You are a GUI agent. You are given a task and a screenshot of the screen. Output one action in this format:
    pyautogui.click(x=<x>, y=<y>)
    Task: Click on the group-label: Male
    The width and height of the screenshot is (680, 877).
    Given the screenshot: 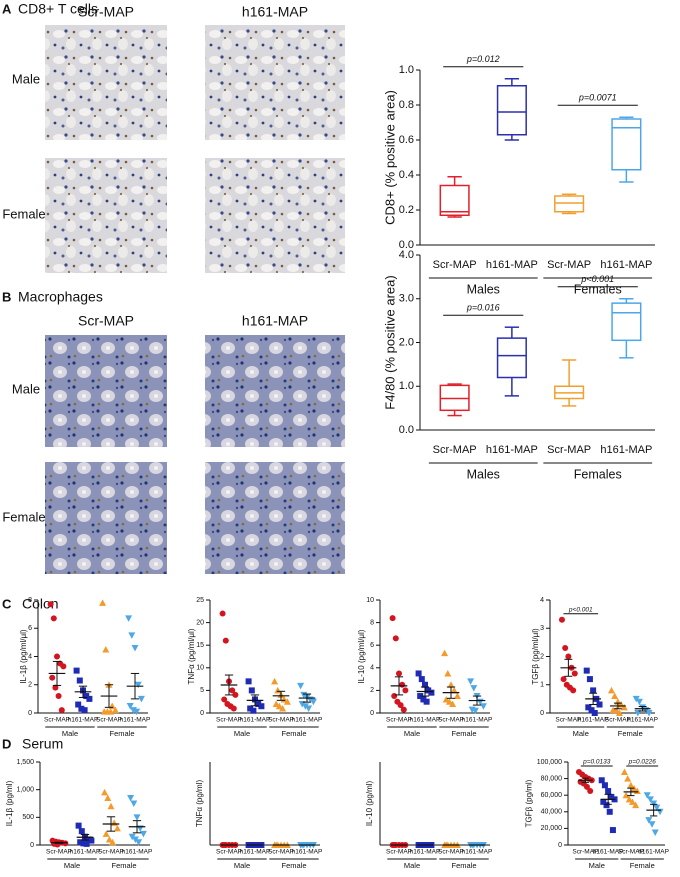 What is the action you would take?
    pyautogui.click(x=597, y=865)
    